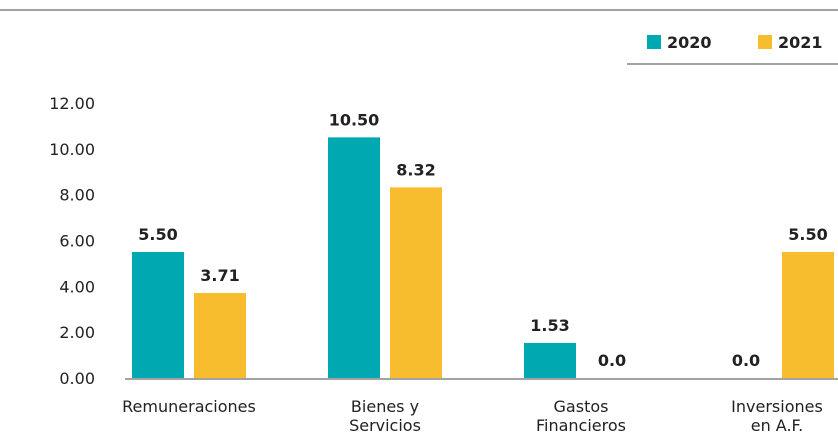 This screenshot has height=442, width=838. Describe the element at coordinates (72, 103) in the screenshot. I see `y-tick-label: 12.00` at that location.